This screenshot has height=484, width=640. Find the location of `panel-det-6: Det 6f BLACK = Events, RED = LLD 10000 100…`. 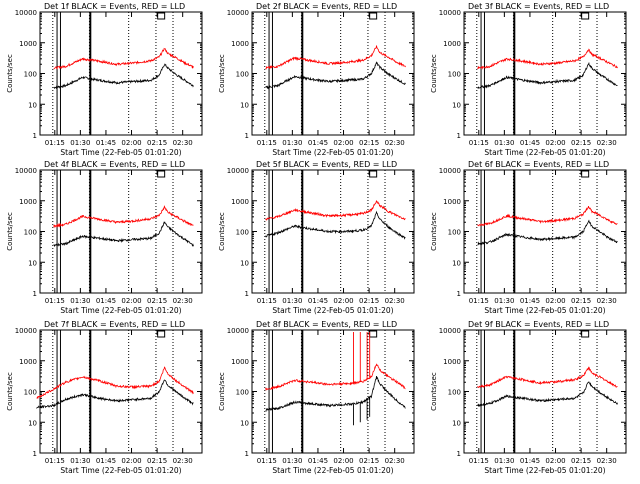

panel-det-6: Det 6f BLACK = Events, RED = LLD 10000 100… is located at coordinates (528, 237).